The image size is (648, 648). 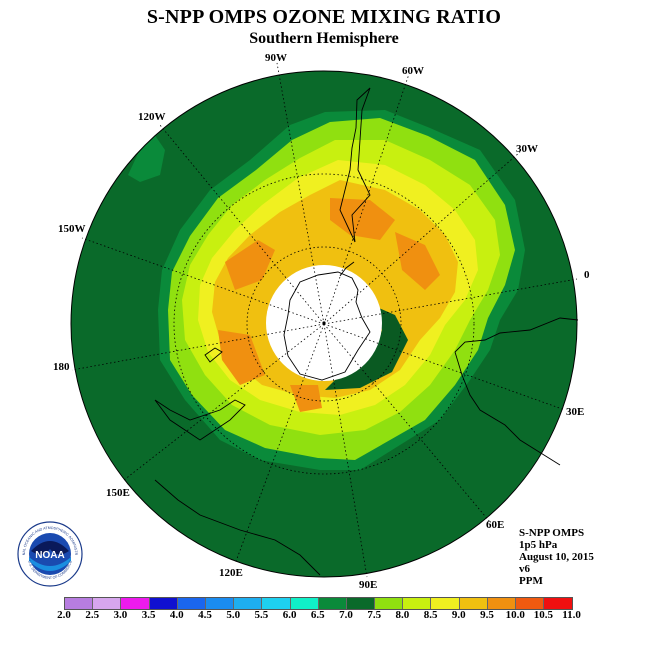 What do you see at coordinates (317, 615) in the screenshot?
I see `colorbar-tick-label: 6.5` at bounding box center [317, 615].